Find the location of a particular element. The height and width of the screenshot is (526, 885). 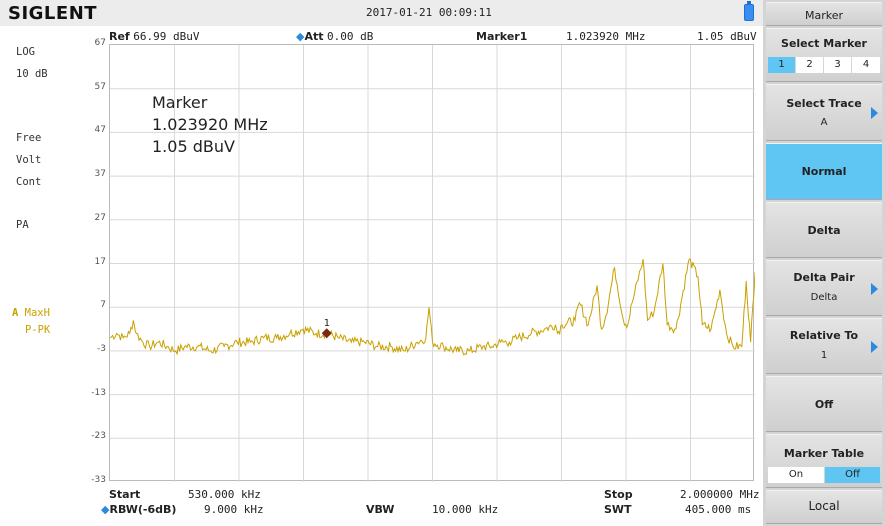

ref-value: 66.99 dBuV is located at coordinates (166, 36).